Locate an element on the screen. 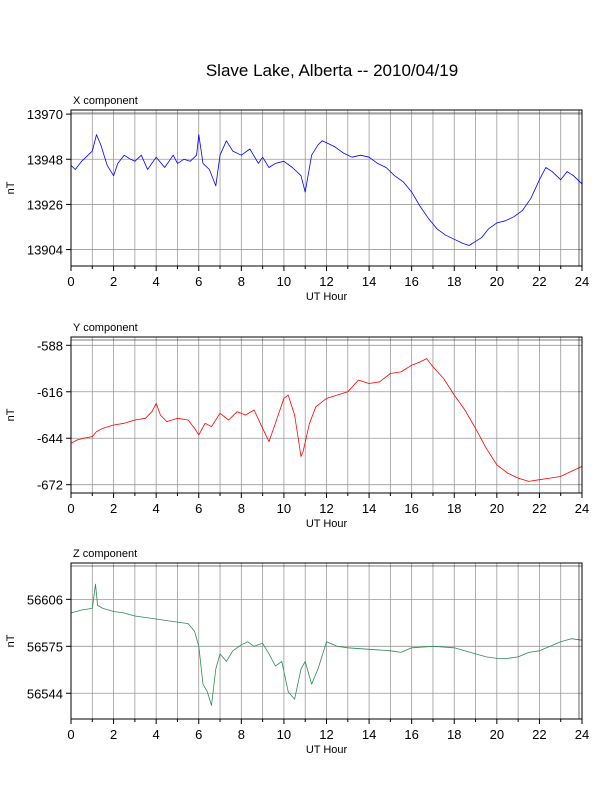 This screenshot has height=797, width=612. figure-title: Slave Lake, Alberta -- 2010/04/19 is located at coordinates (332, 70).